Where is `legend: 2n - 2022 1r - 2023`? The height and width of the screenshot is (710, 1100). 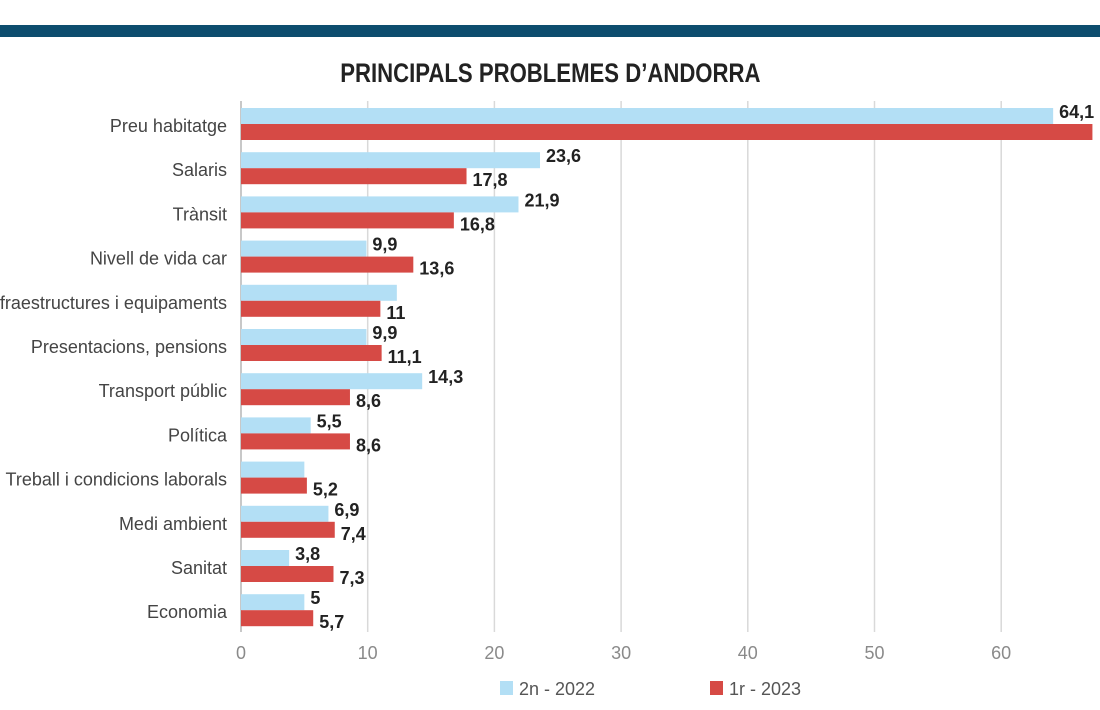 legend: 2n - 2022 1r - 2023 is located at coordinates (650, 689).